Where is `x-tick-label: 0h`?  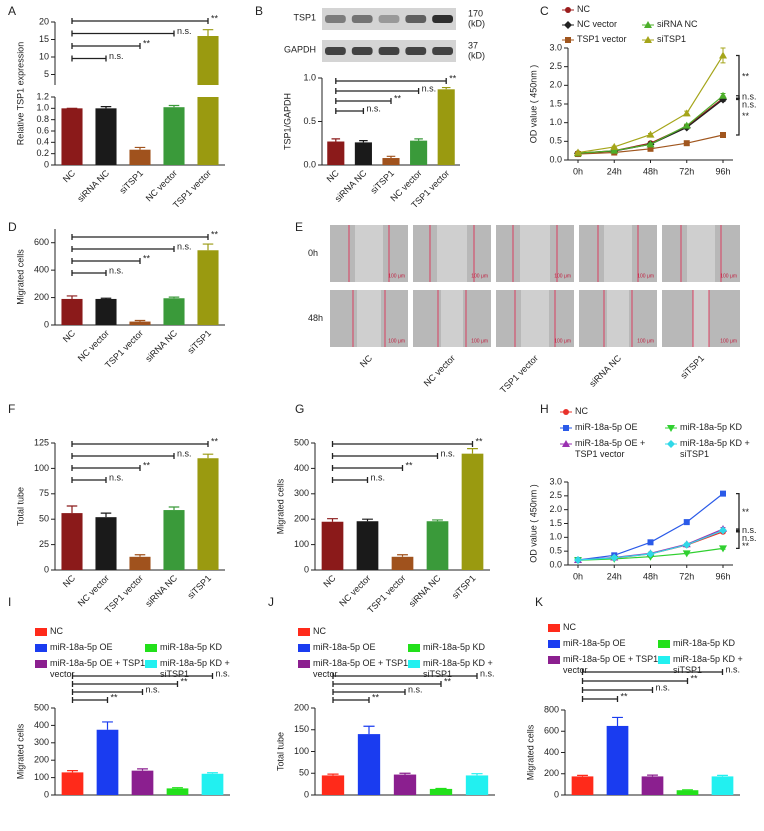
x-tick-label: 0h is located at coordinates (578, 576).